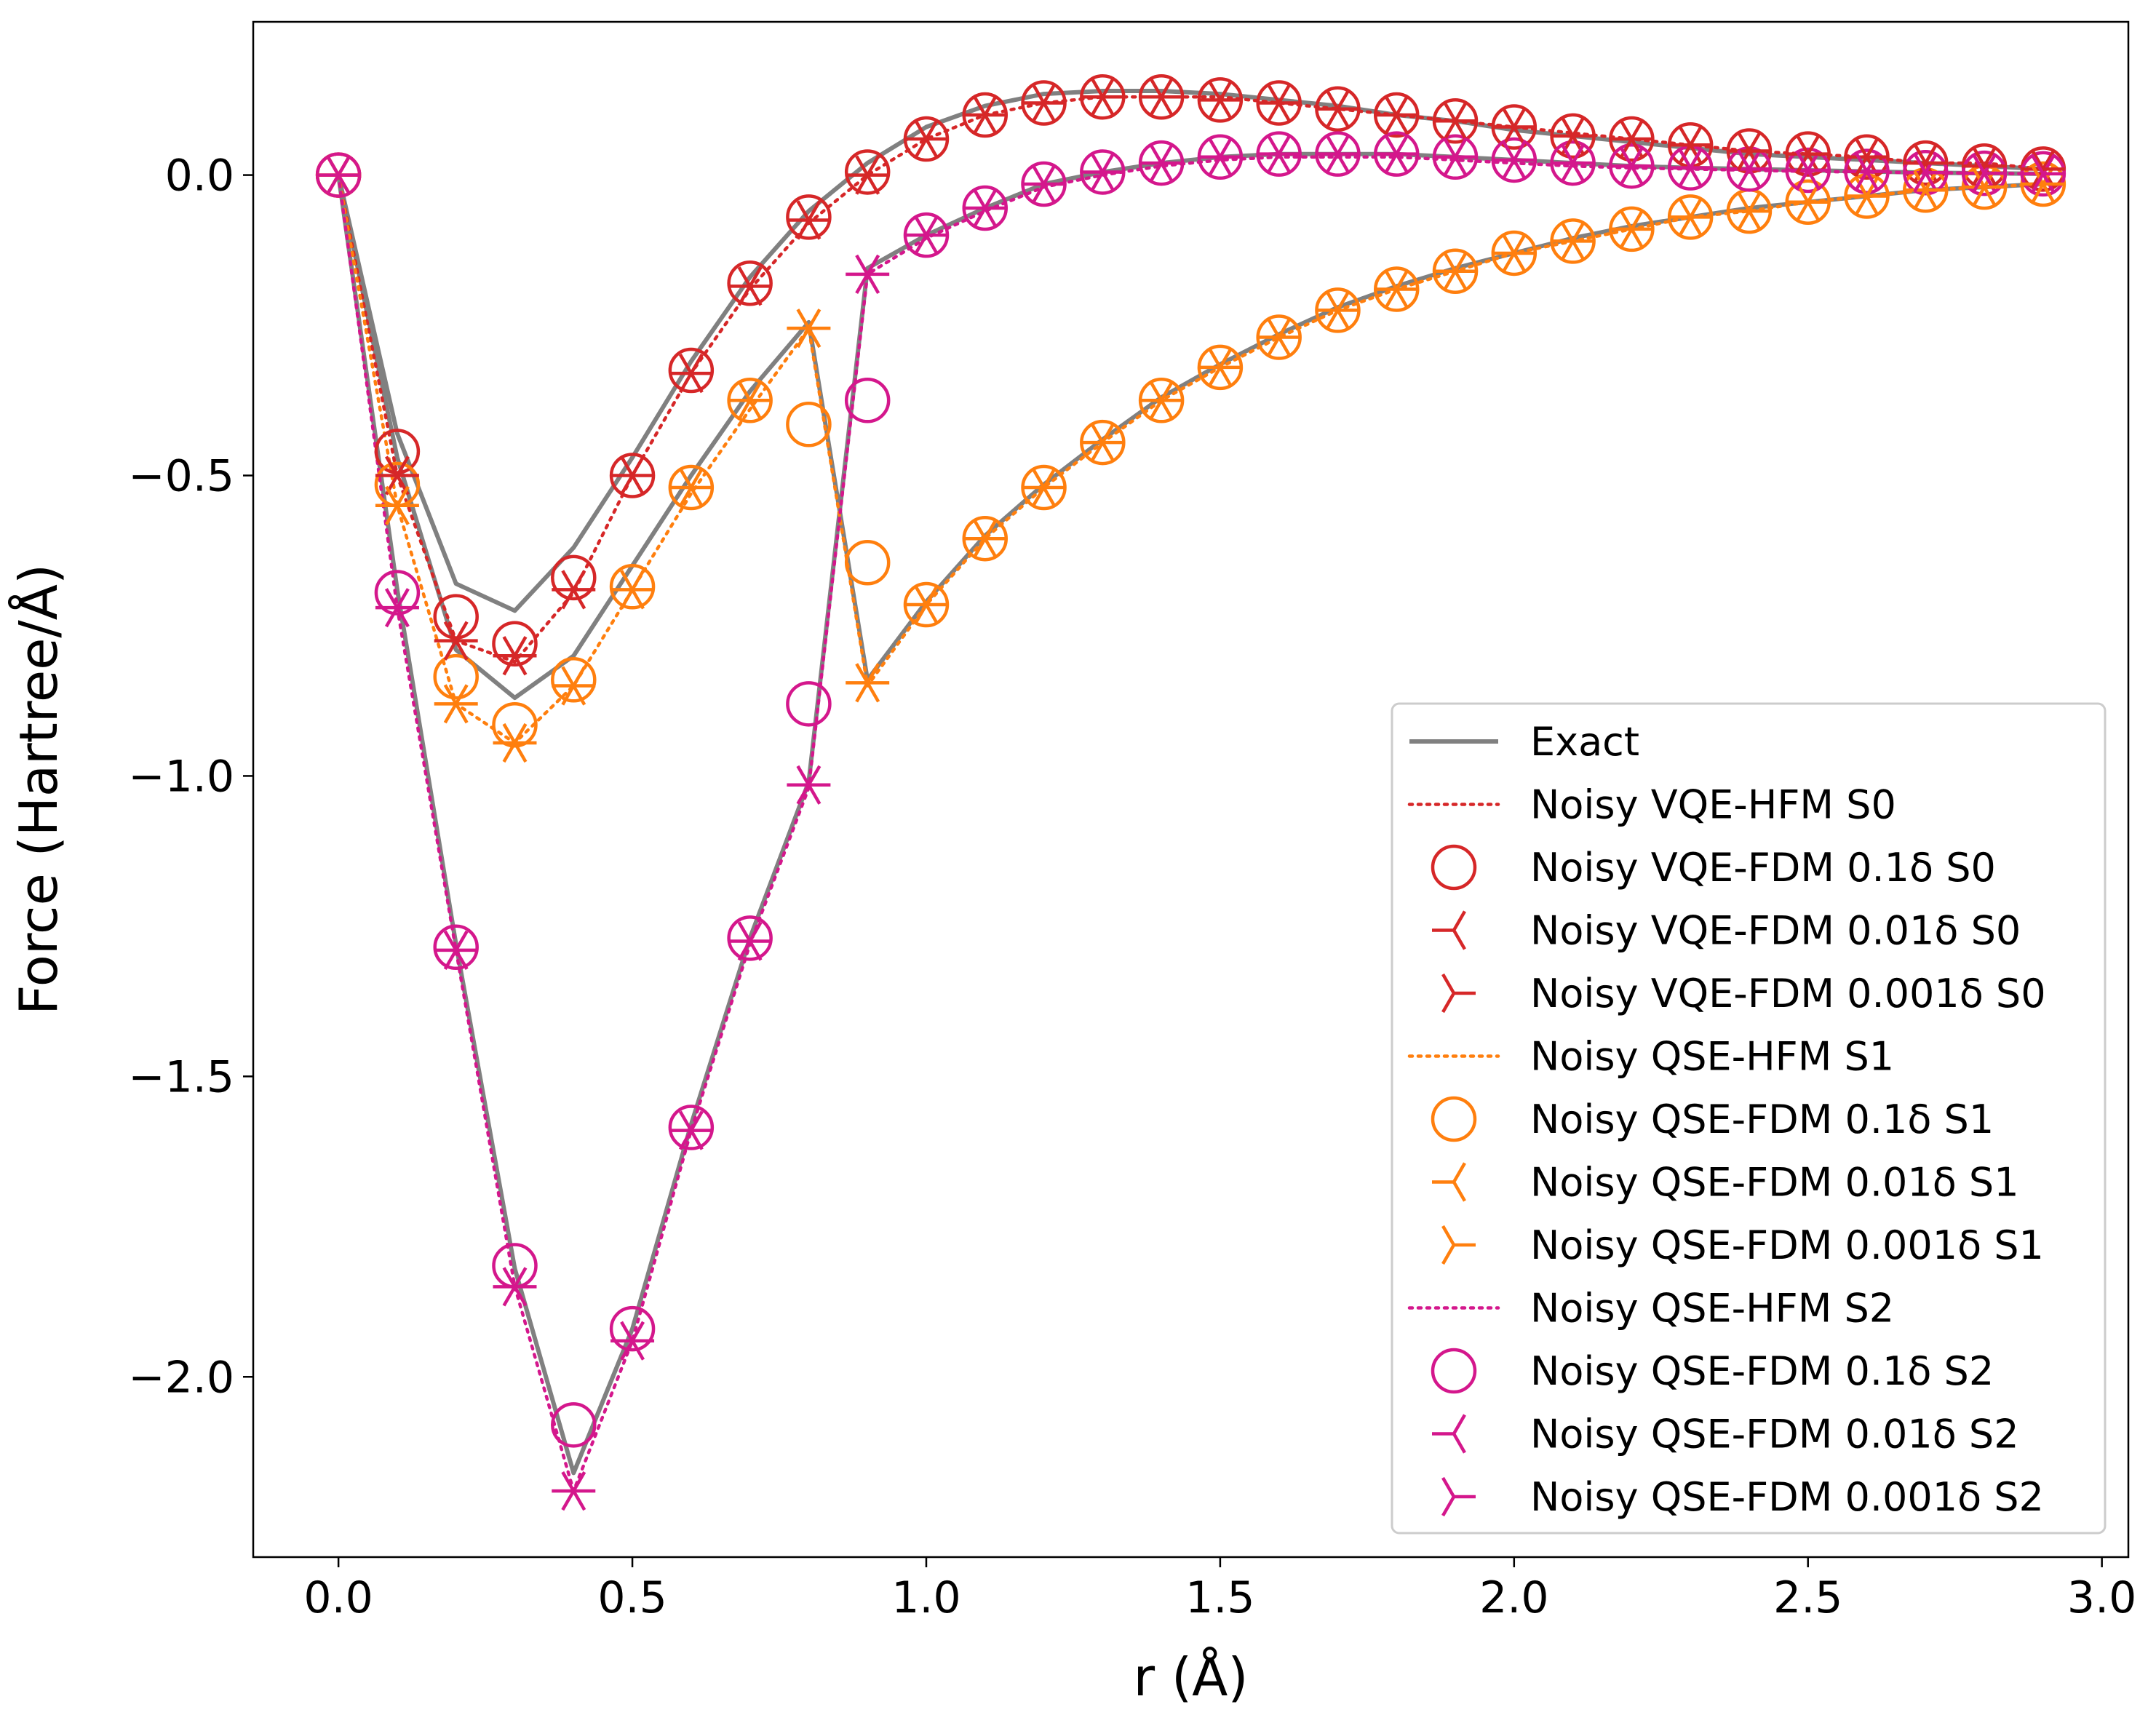 This screenshot has height=1723, width=2156. What do you see at coordinates (1650, 1309) in the screenshot?
I see `legend-entry: Noisy QSE-HFM S2` at bounding box center [1650, 1309].